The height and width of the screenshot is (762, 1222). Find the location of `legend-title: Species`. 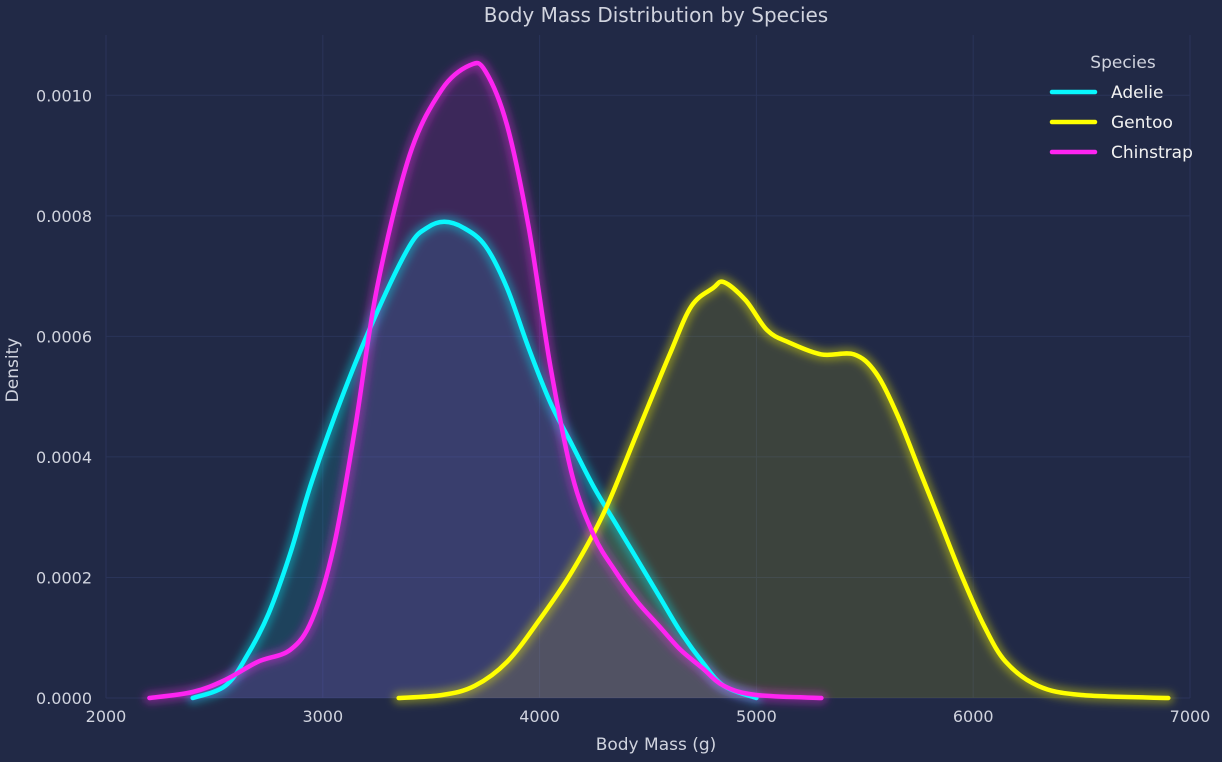

legend-title: Species is located at coordinates (1123, 63).